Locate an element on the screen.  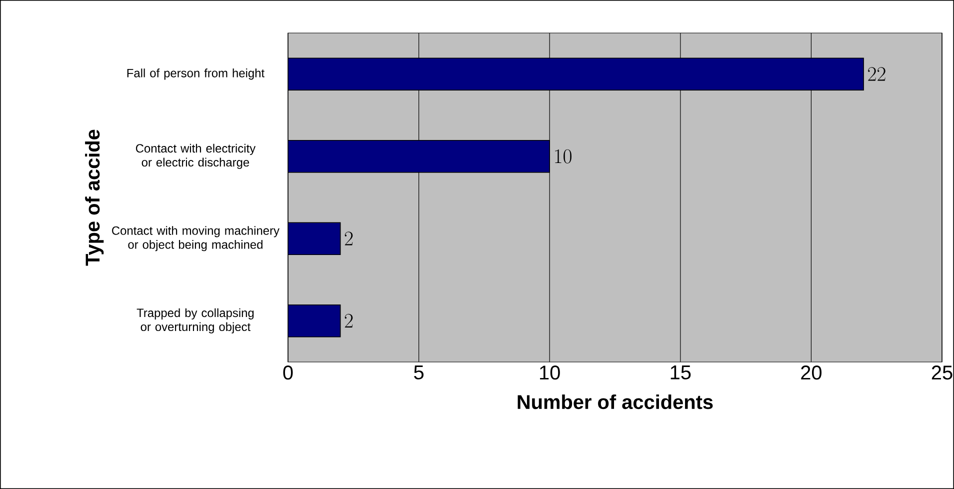
x-tick-label: 5 is located at coordinates (419, 373).